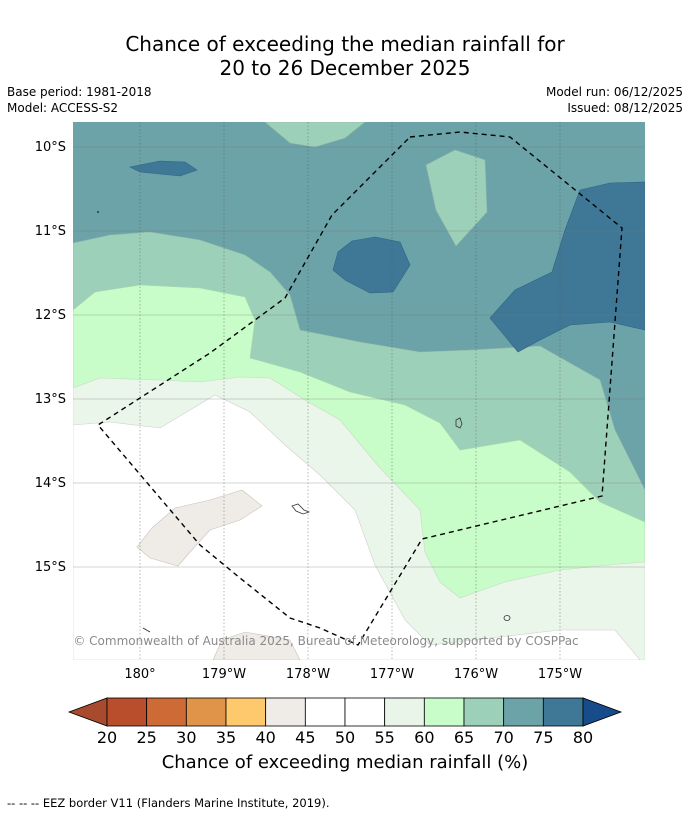 The image size is (690, 816). What do you see at coordinates (186, 737) in the screenshot?
I see `colorbar-tick-30: 30` at bounding box center [186, 737].